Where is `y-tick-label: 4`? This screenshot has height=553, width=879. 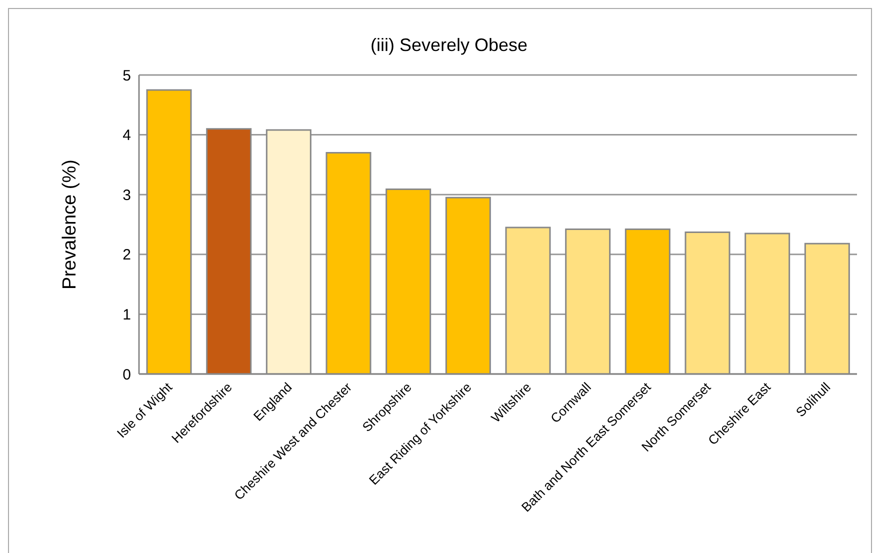 y-tick-label: 4 is located at coordinates (126, 135).